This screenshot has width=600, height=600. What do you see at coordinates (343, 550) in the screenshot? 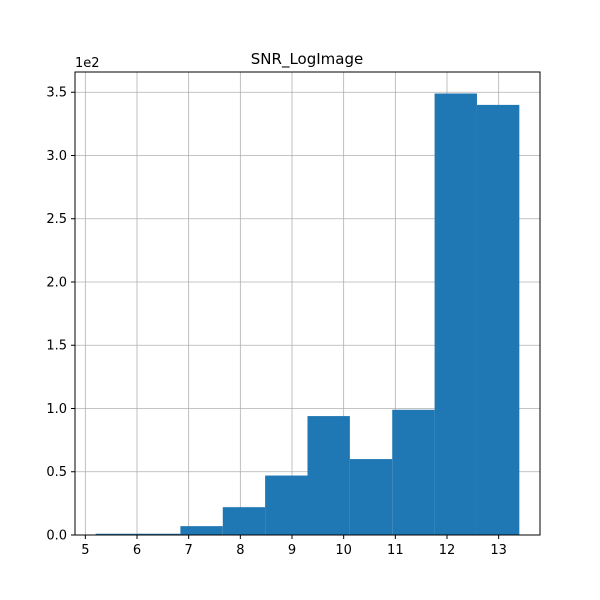
I see `x-tick-label: 10` at bounding box center [343, 550].